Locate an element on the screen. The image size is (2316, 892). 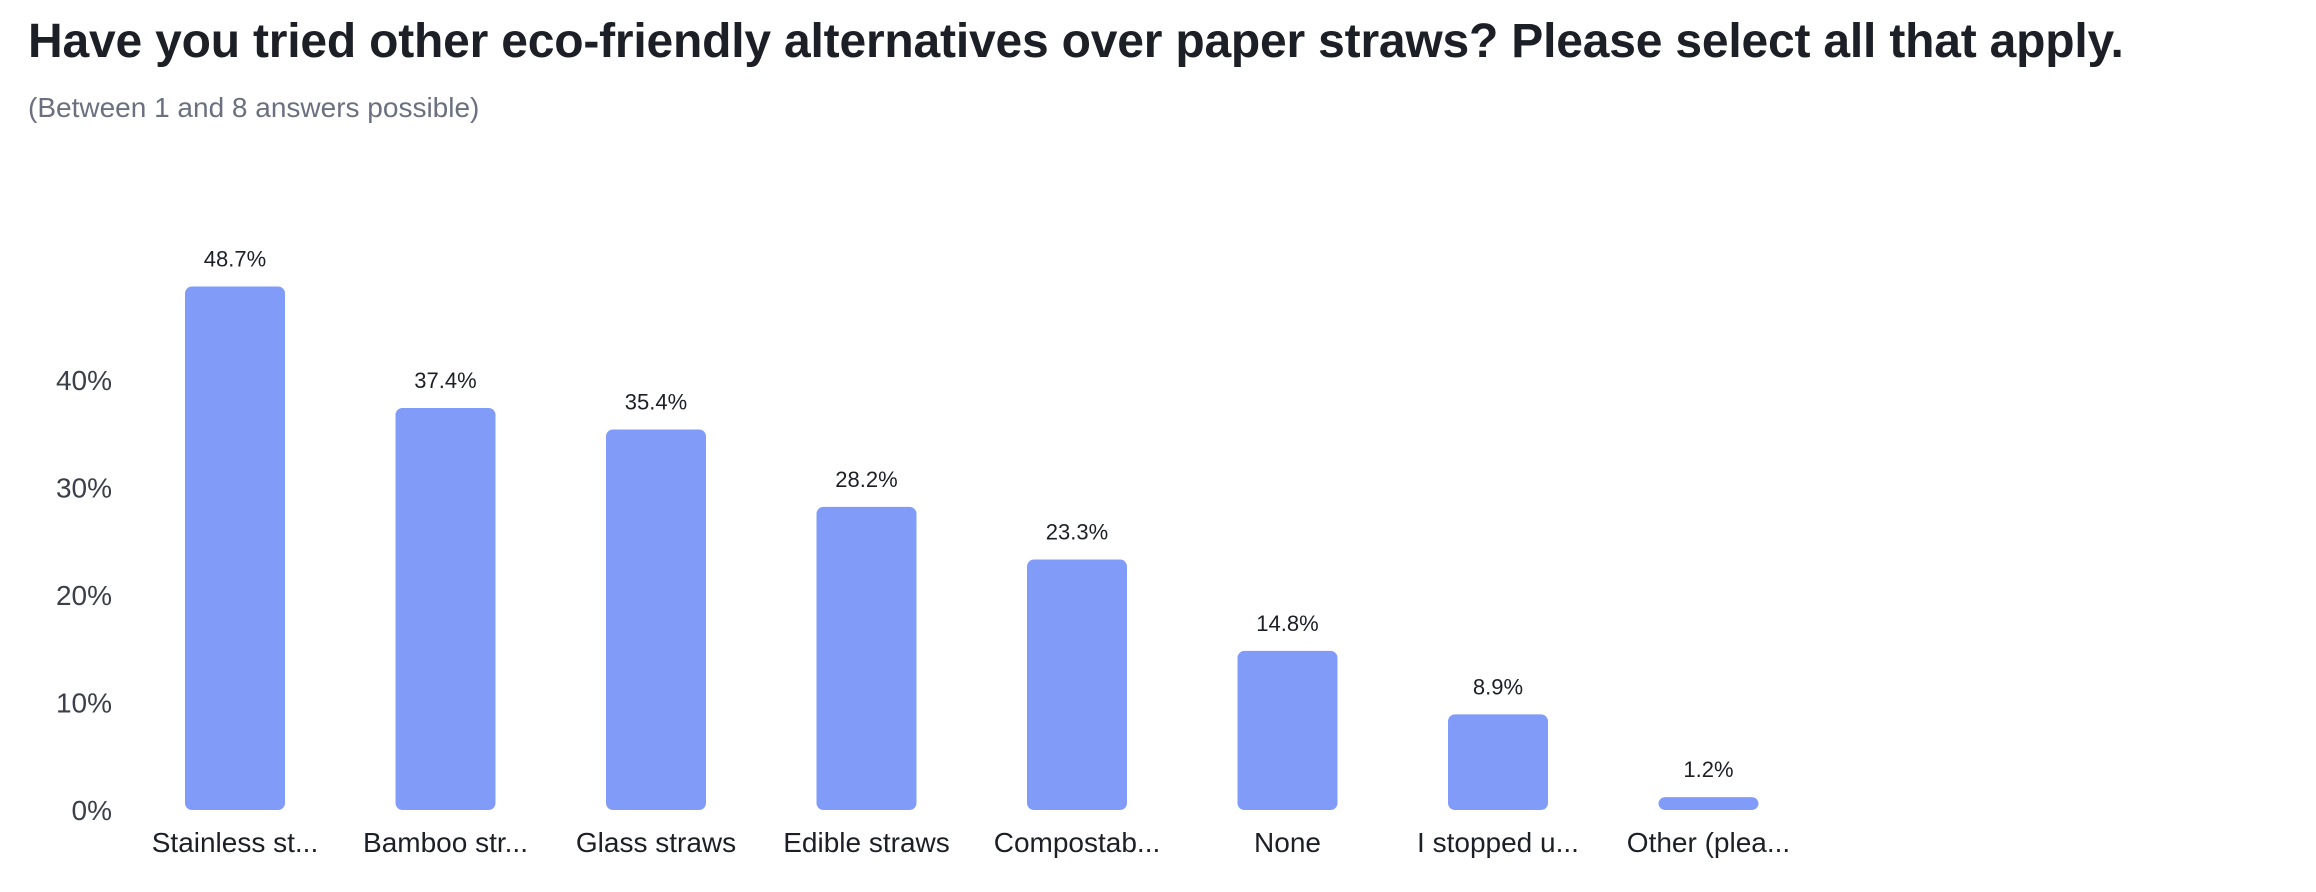
chart-subtitle: (Between 1 and 8 answers possible) is located at coordinates (254, 107).